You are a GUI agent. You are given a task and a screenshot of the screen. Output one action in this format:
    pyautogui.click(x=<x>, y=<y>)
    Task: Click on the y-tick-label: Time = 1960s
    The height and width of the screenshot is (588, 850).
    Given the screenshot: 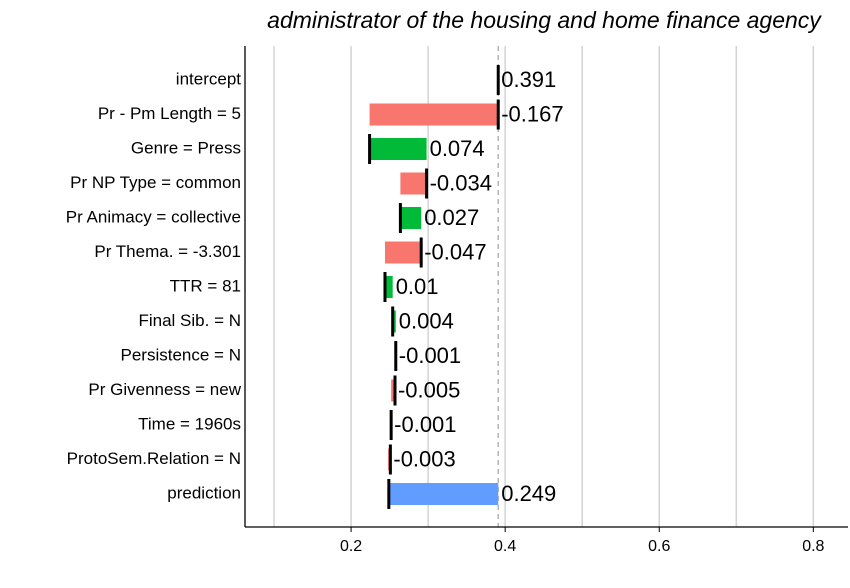 What is the action you would take?
    pyautogui.click(x=189, y=423)
    